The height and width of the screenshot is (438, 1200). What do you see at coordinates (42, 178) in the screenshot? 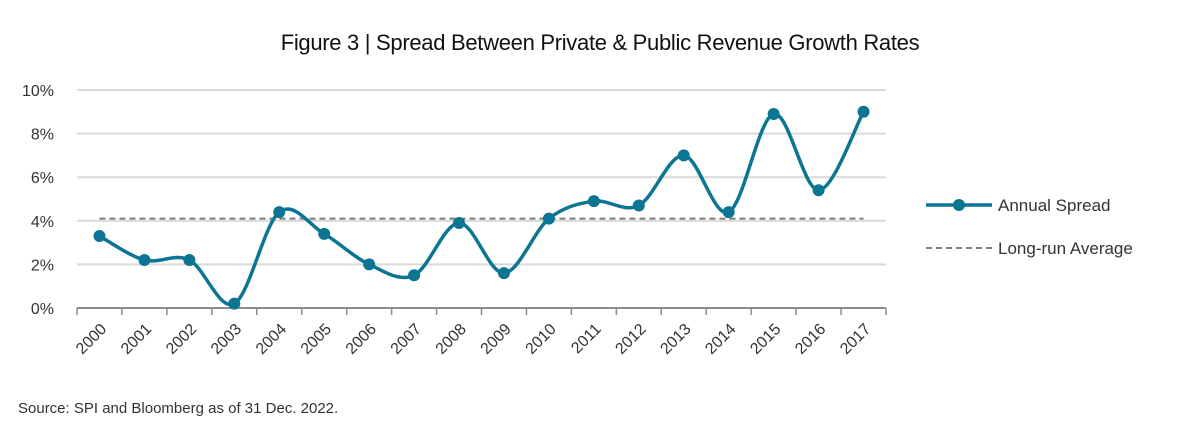
I see `y-tick-label: 6%` at bounding box center [42, 178].